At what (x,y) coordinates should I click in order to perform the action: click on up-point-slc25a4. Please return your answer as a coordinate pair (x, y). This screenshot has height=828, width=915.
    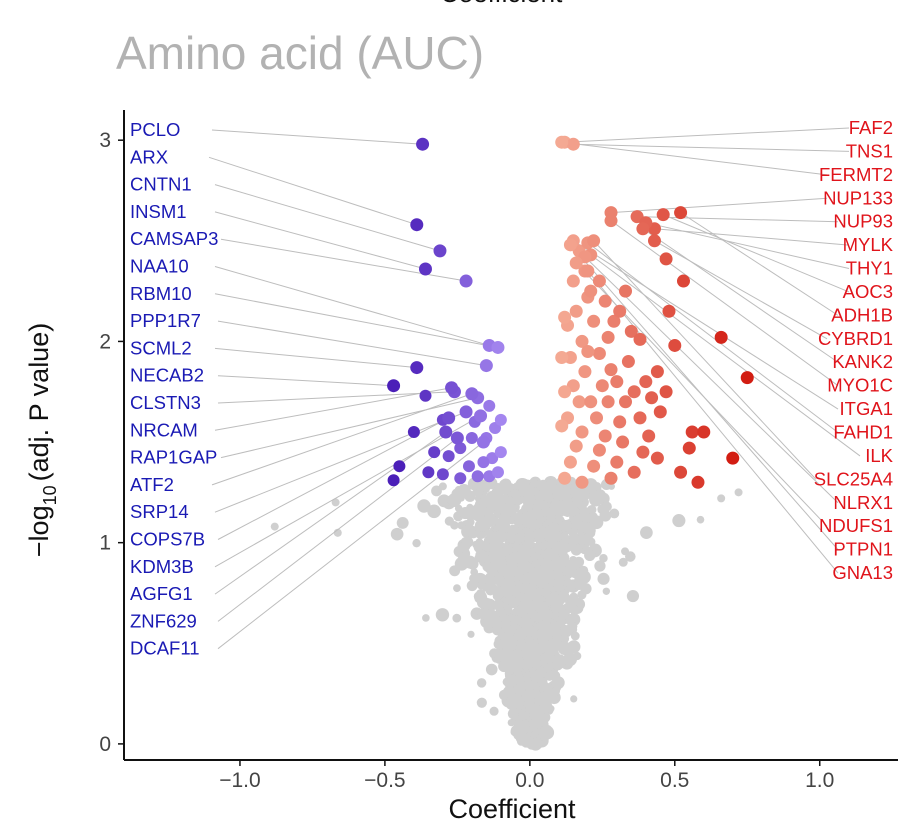
    Looking at the image, I should click on (594, 241).